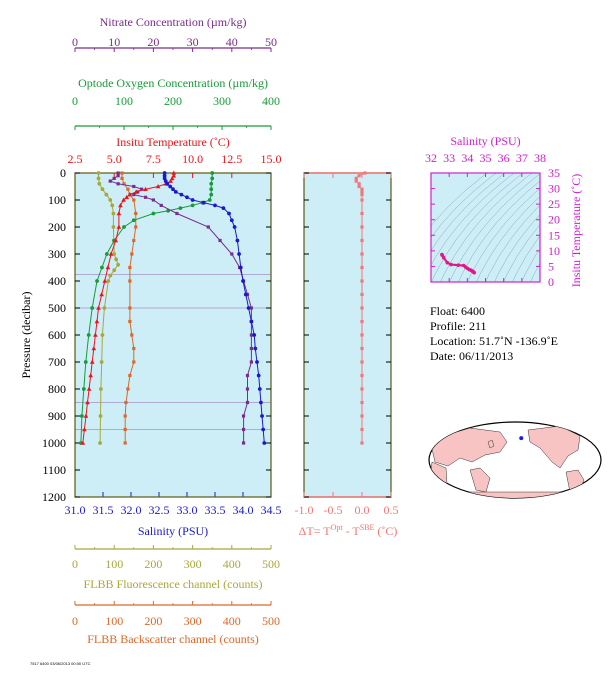  What do you see at coordinates (57, 254) in the screenshot?
I see `pressure-tick-label: 300` at bounding box center [57, 254].